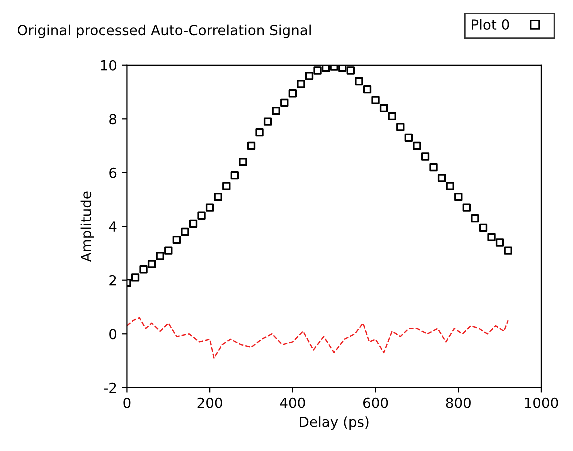 The width and height of the screenshot is (573, 451). Describe the element at coordinates (164, 31) in the screenshot. I see `chart-title: Original processed Auto-Correlation Signal` at that location.